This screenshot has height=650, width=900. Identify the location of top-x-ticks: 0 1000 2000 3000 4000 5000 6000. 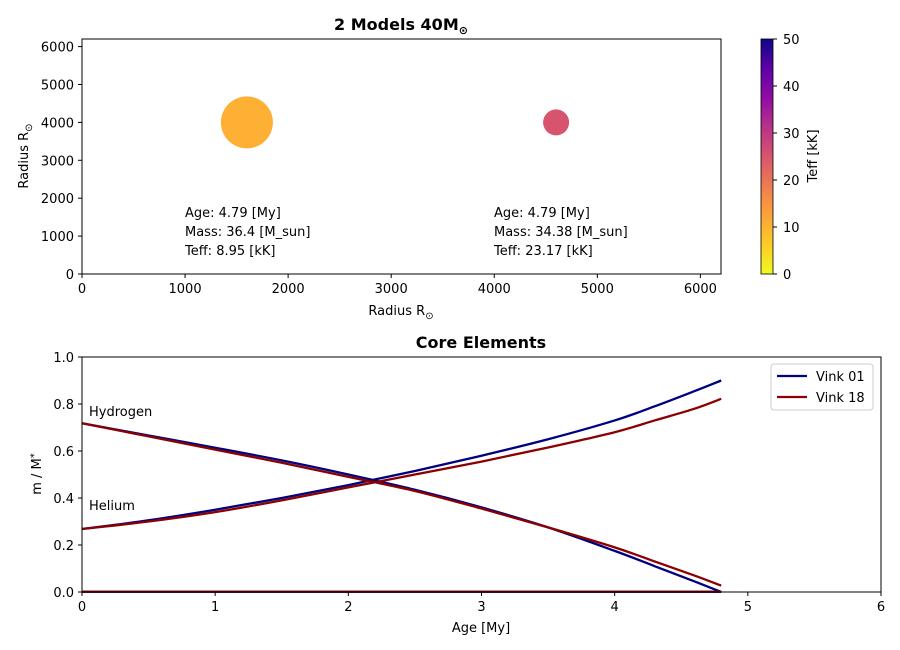
(397, 285).